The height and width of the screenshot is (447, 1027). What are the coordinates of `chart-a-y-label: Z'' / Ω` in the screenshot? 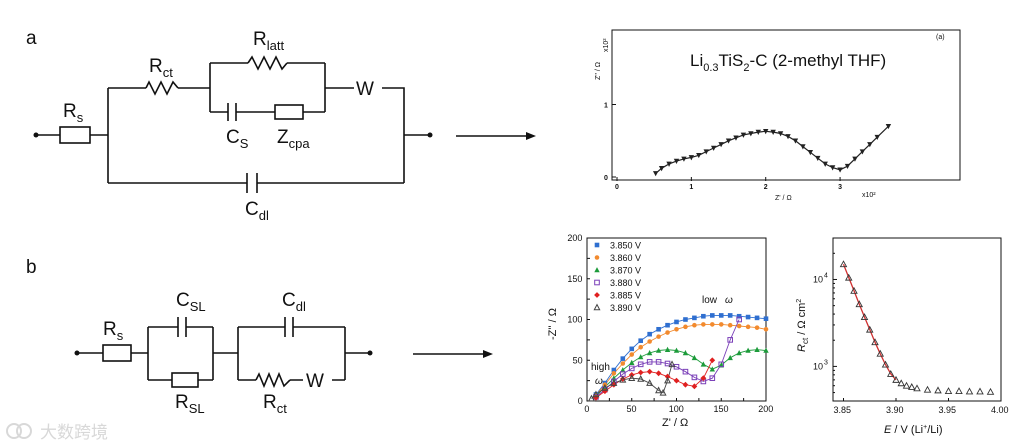 It's located at (598, 71).